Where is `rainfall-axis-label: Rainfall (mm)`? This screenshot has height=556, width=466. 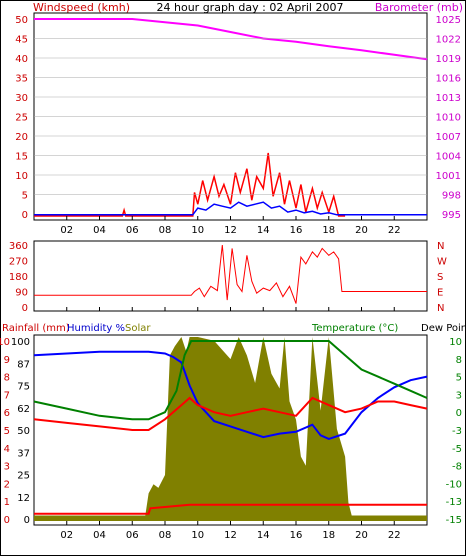
rainfall-axis-label: Rainfall (mm) is located at coordinates (36, 328).